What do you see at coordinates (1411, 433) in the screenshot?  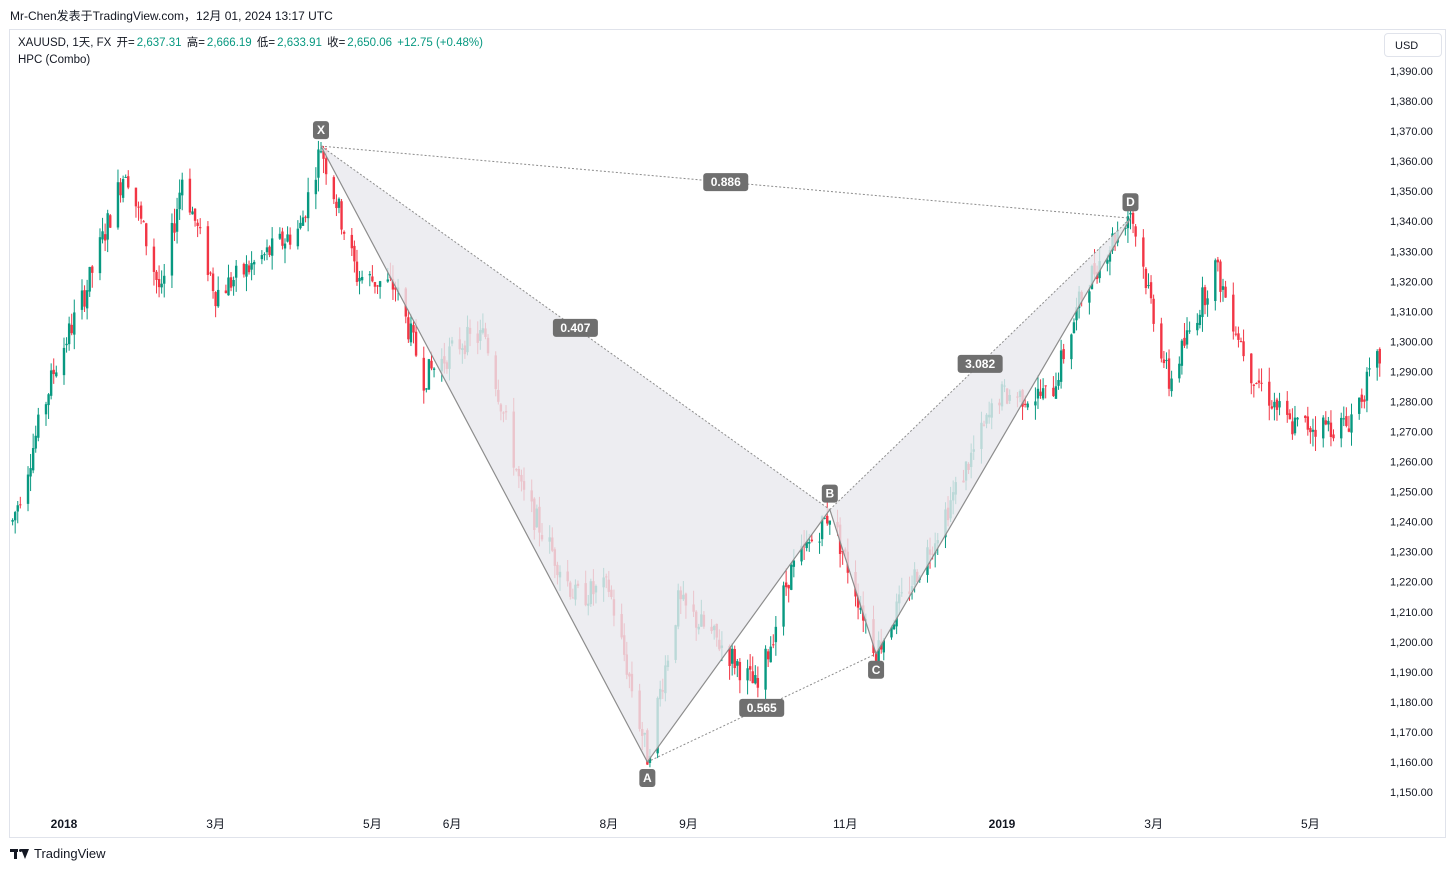 I see `y-tick-label: 1,270.00` at bounding box center [1411, 433].